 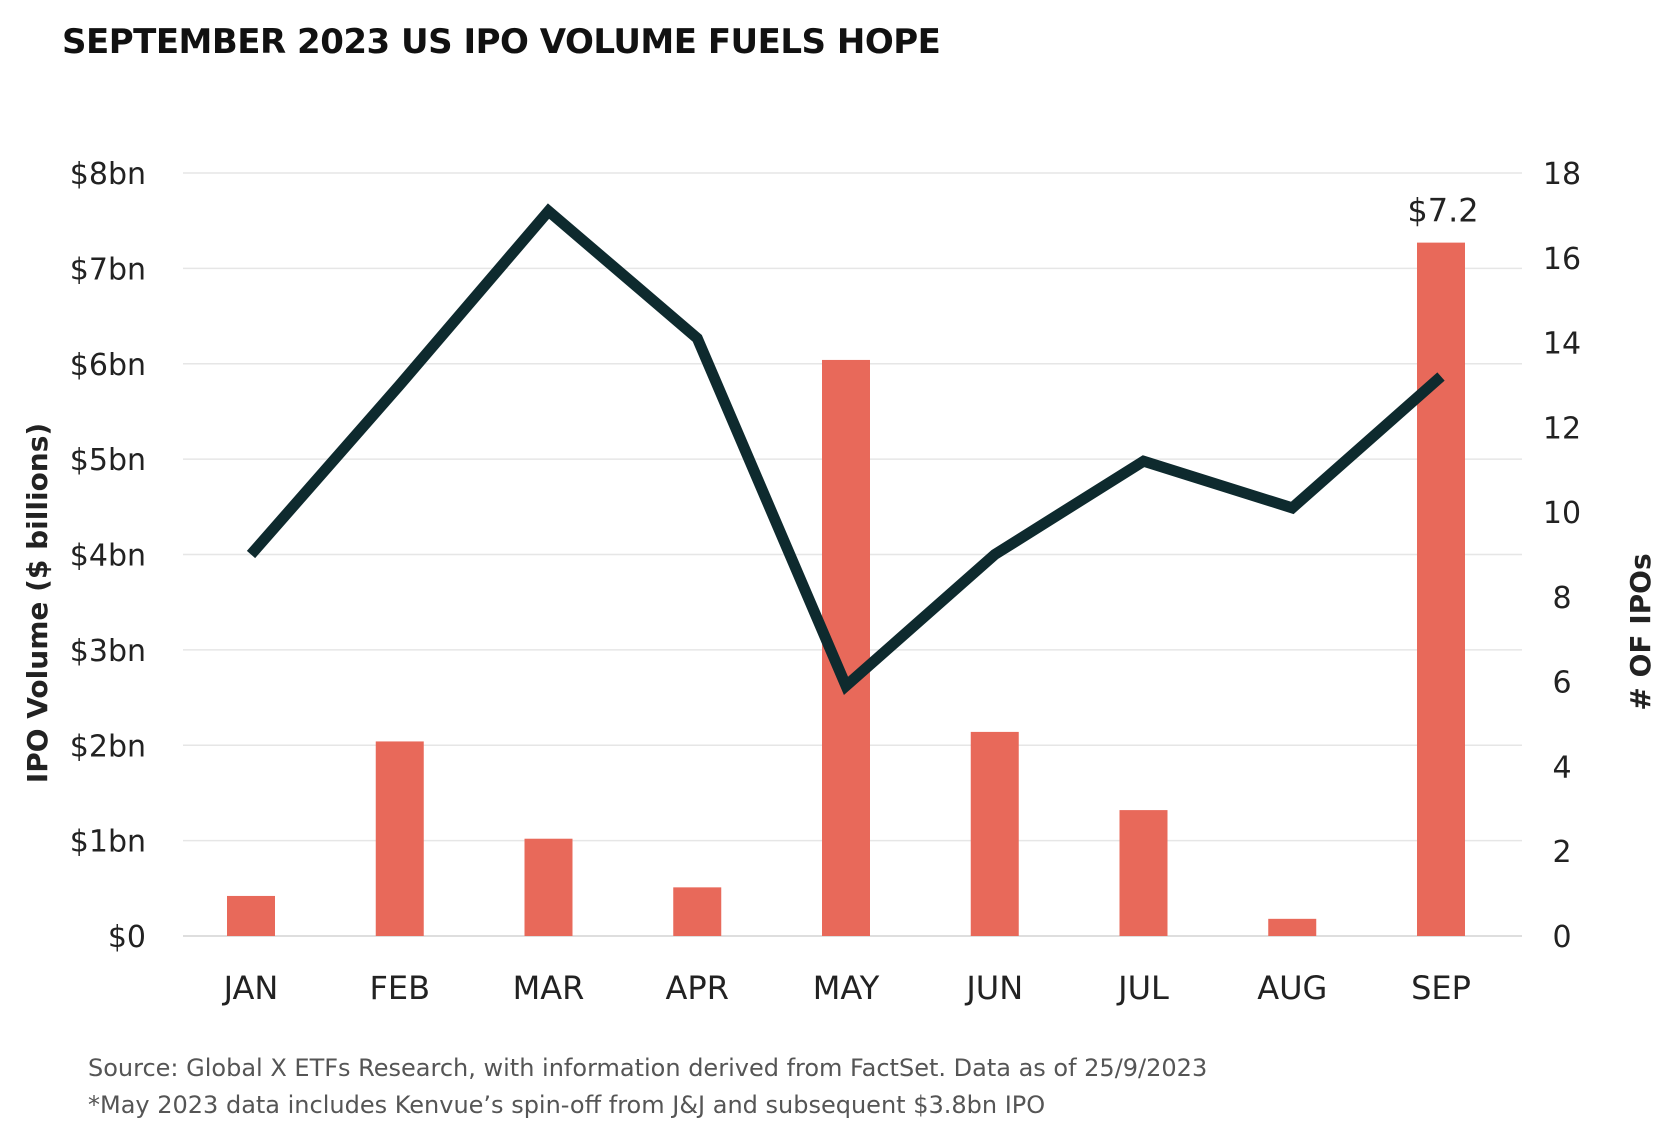 I want to click on y-right-tick-label: 2, so click(x=1561, y=852).